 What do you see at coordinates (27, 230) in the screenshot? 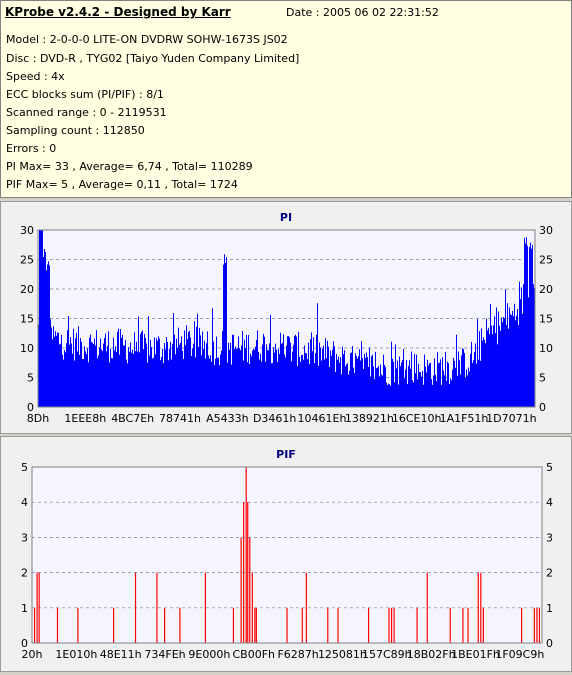
I see `pi-ytick-left: 30` at bounding box center [27, 230].